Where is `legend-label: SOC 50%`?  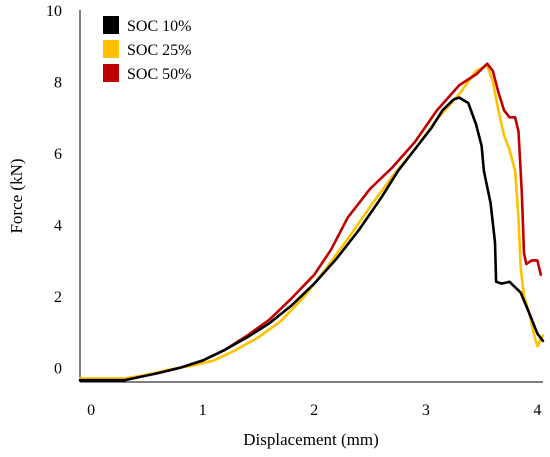
legend-label: SOC 50% is located at coordinates (159, 74).